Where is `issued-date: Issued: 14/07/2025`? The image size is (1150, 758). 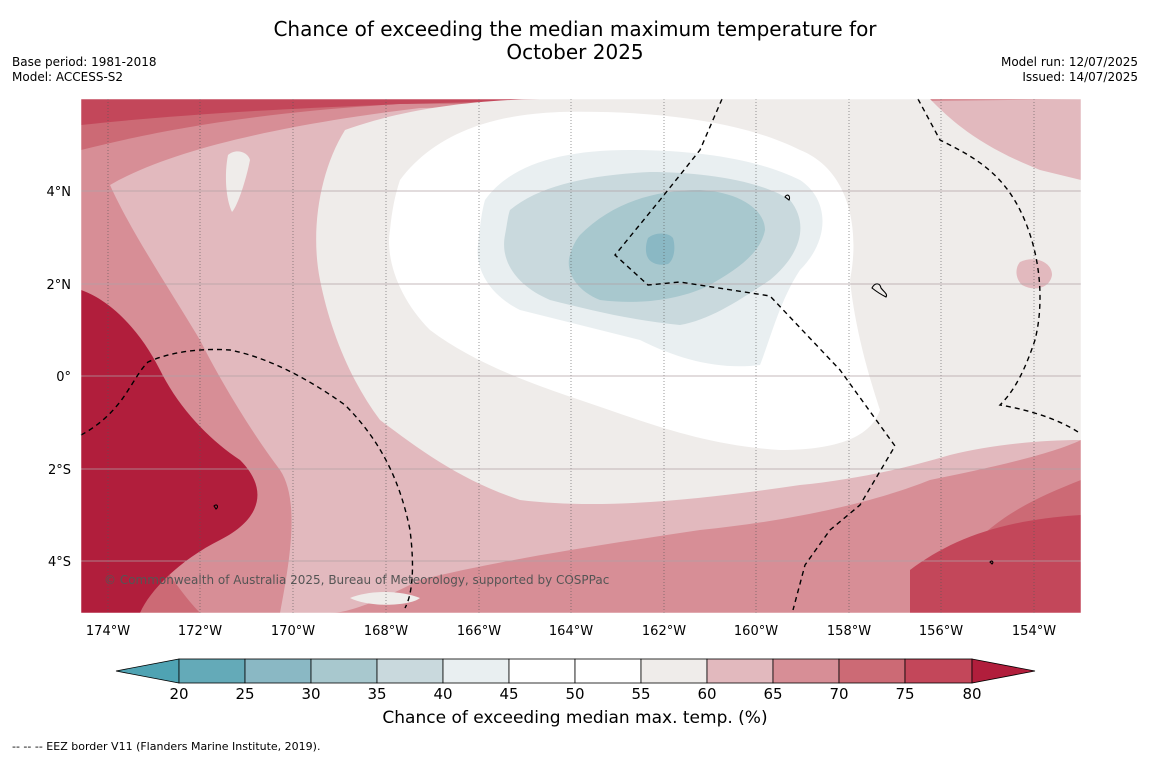 issued-date: Issued: 14/07/2025 is located at coordinates (1080, 77).